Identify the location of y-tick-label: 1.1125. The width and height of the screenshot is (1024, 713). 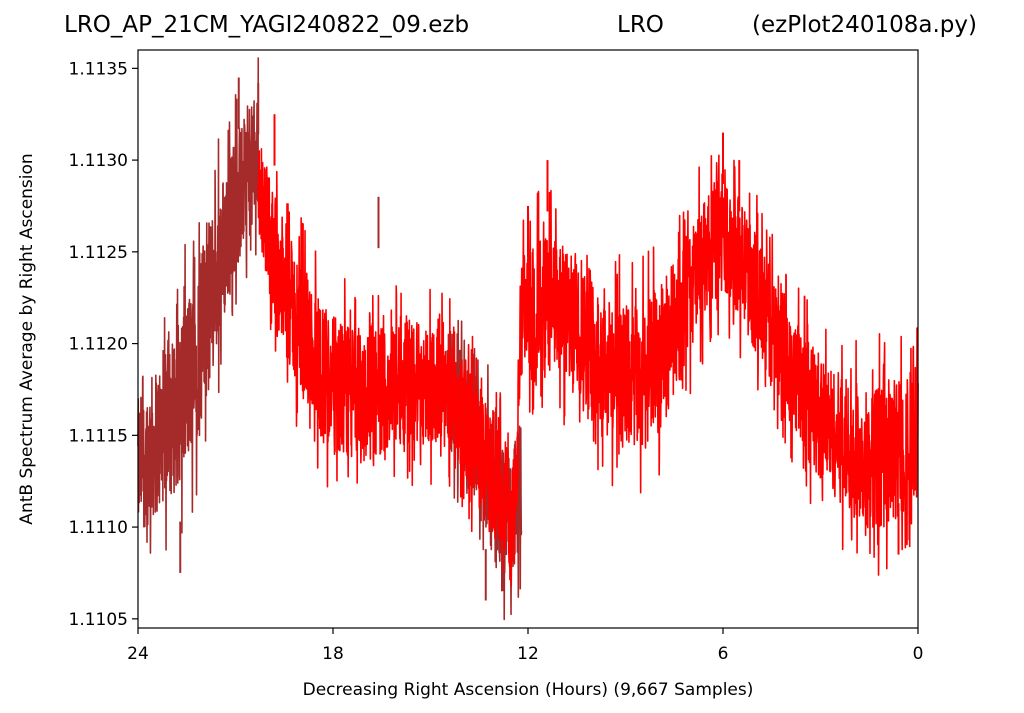
(98, 253).